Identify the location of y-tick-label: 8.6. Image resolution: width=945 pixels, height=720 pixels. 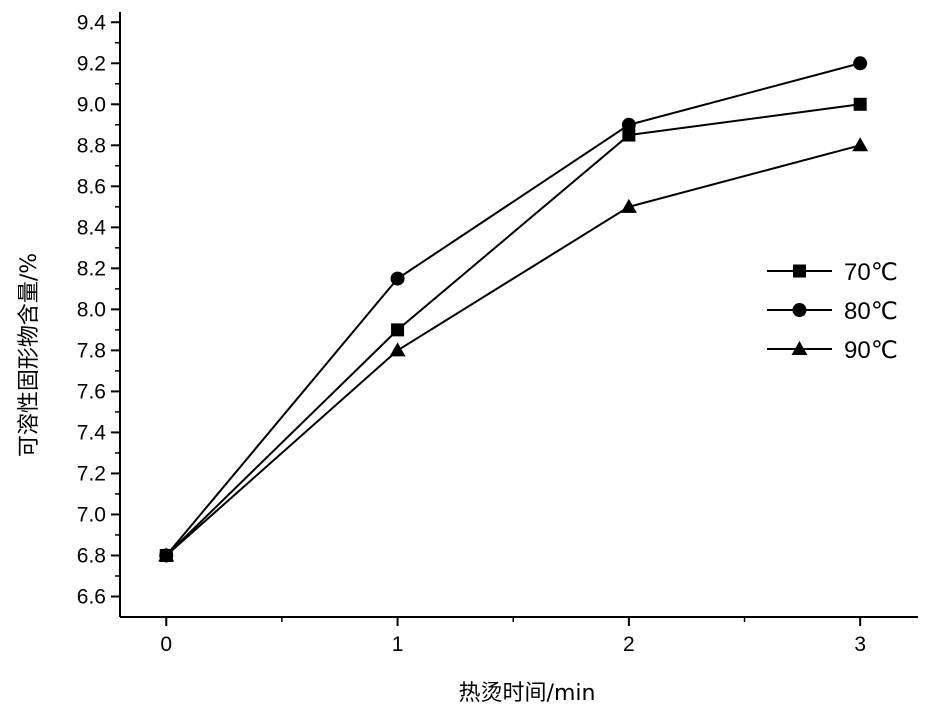
(91, 186).